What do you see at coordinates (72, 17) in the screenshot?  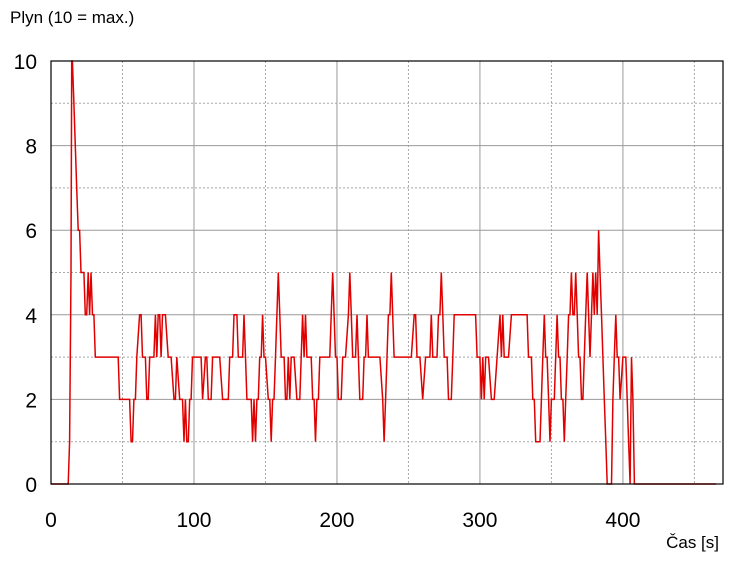 I see `chart-title: Plyn (10 = max.)` at bounding box center [72, 17].